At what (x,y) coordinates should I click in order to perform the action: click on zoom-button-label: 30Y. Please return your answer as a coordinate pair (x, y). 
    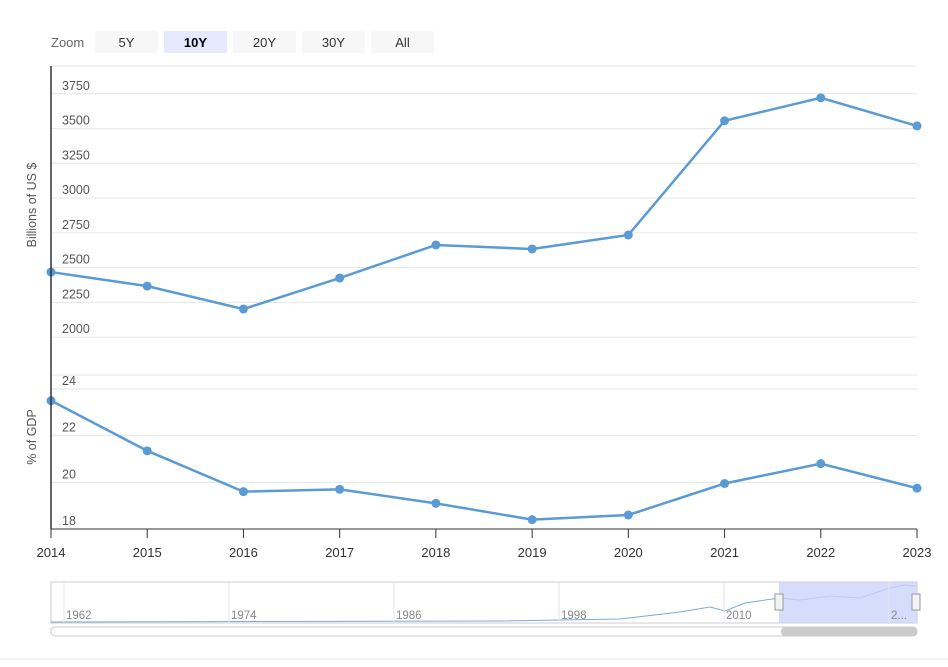
    Looking at the image, I should click on (333, 42).